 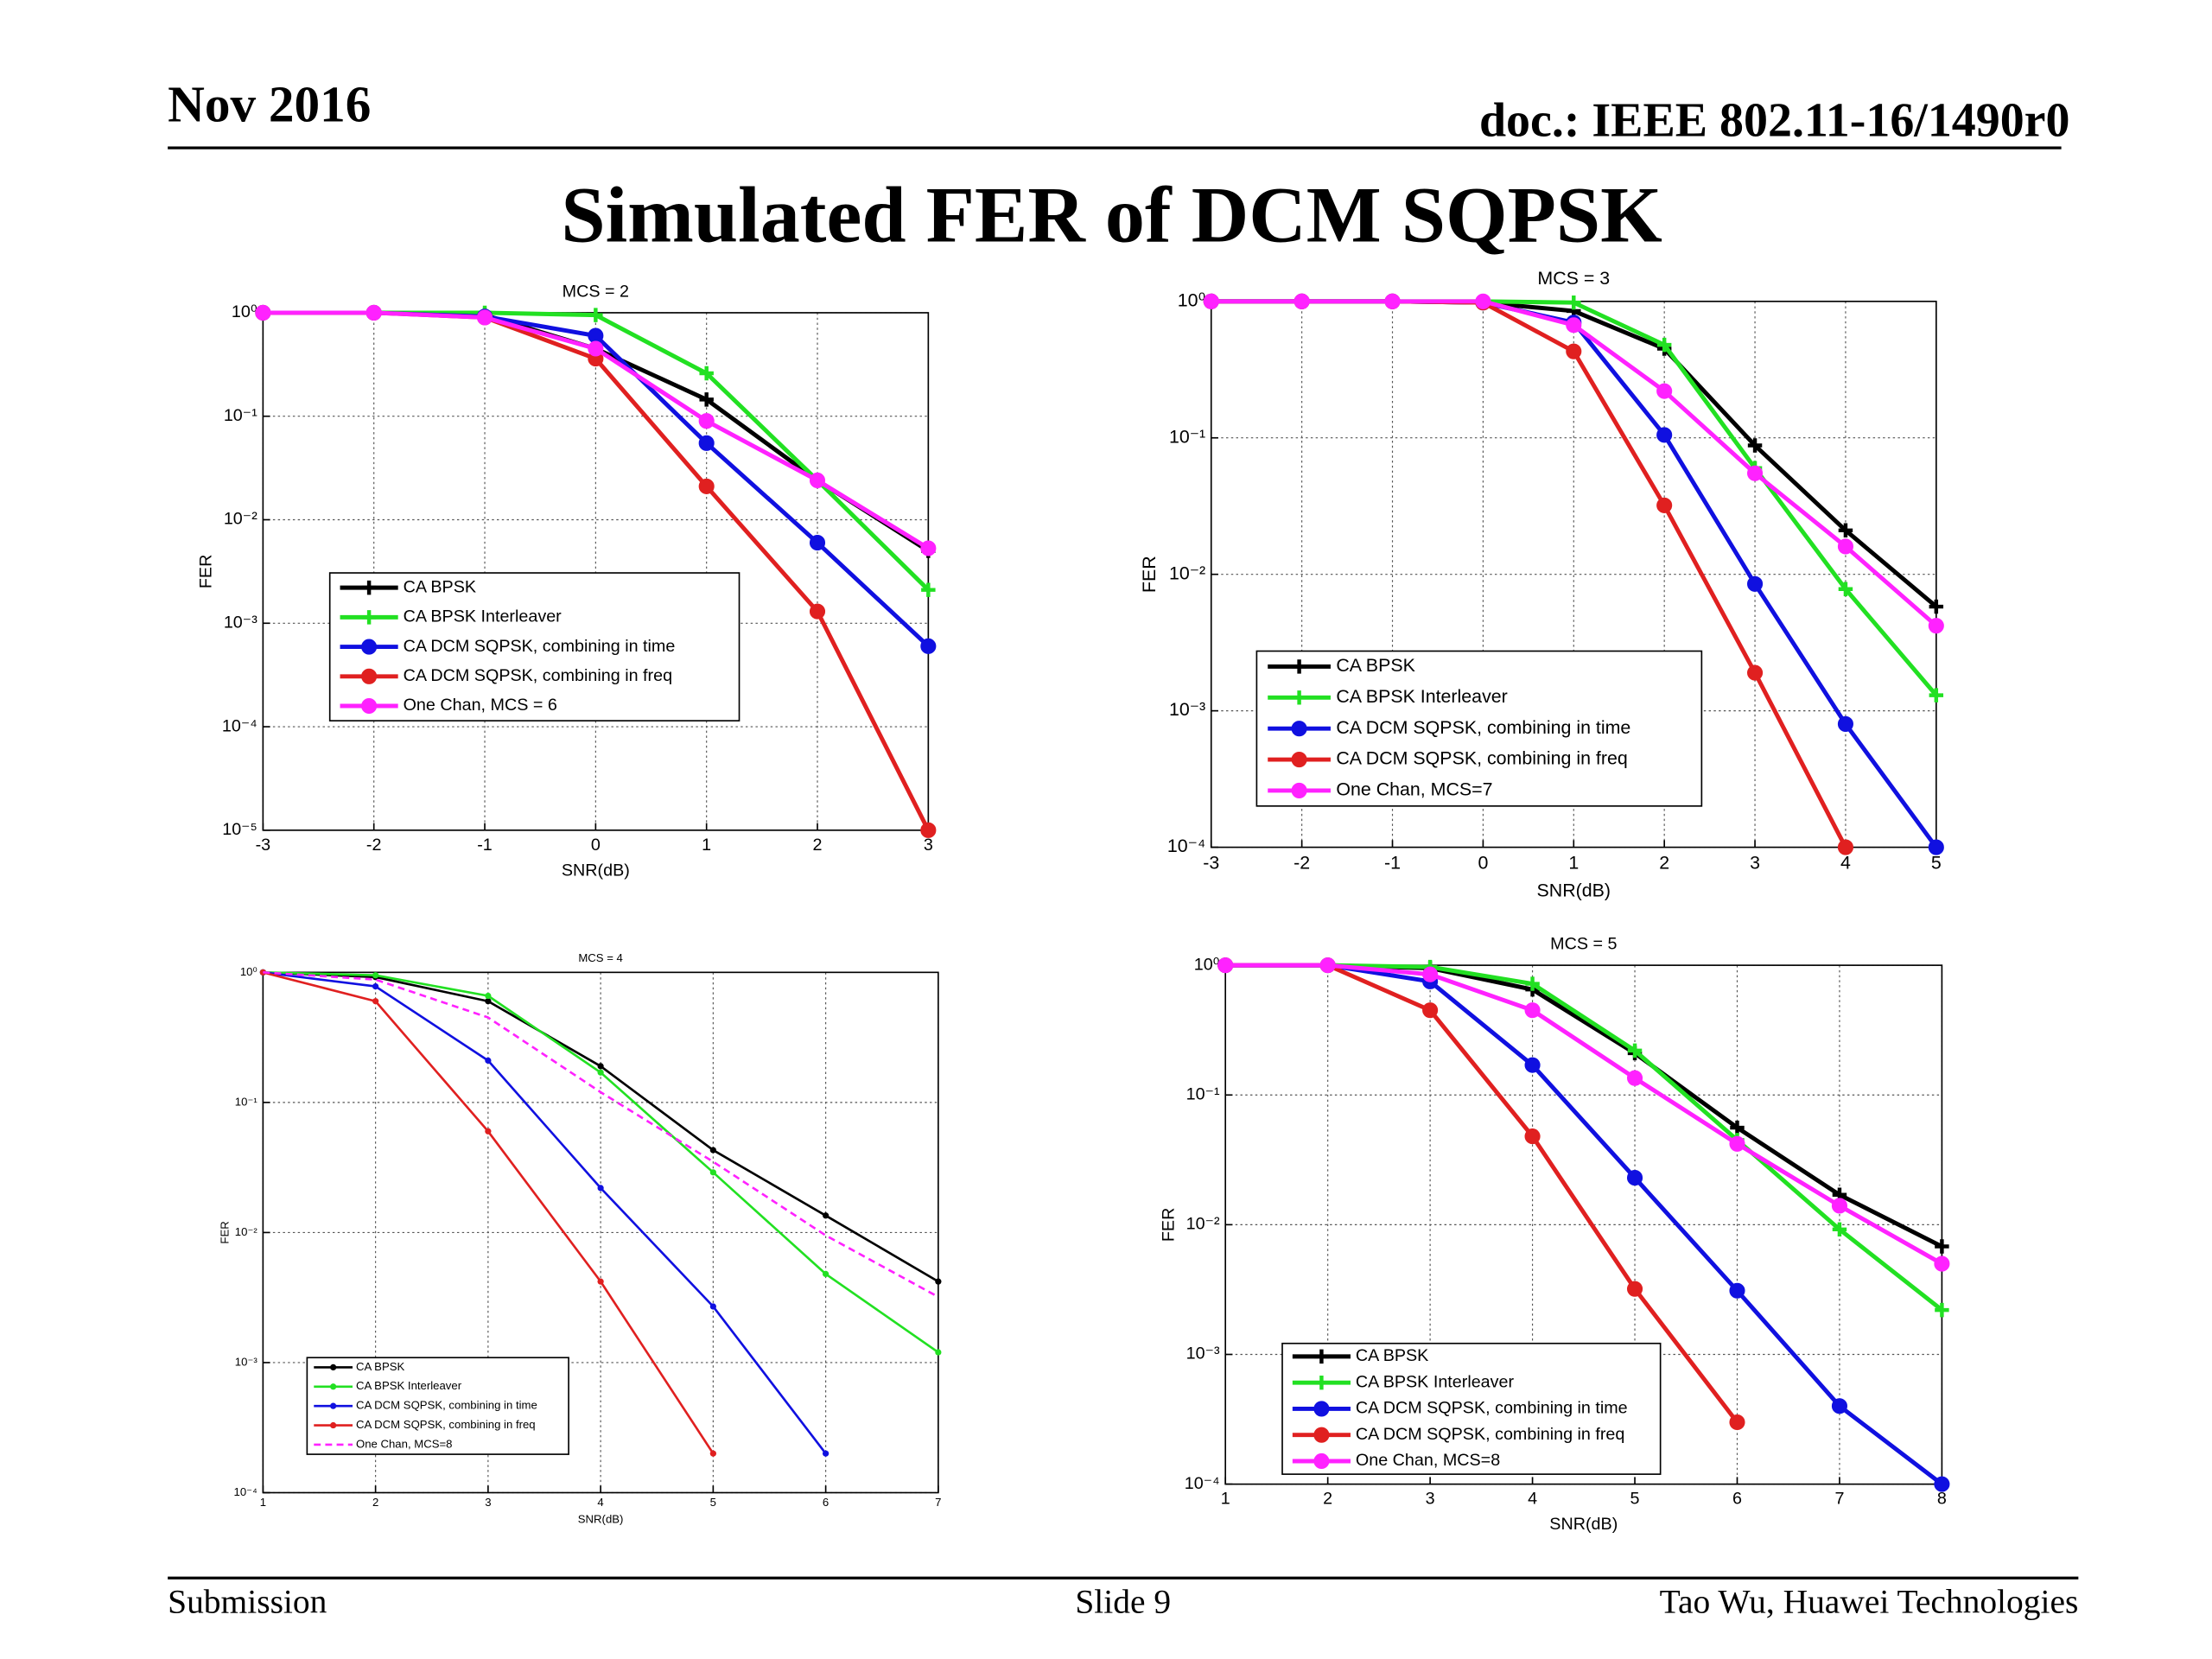 I want to click on x-tick-label: 5, so click(x=713, y=1502).